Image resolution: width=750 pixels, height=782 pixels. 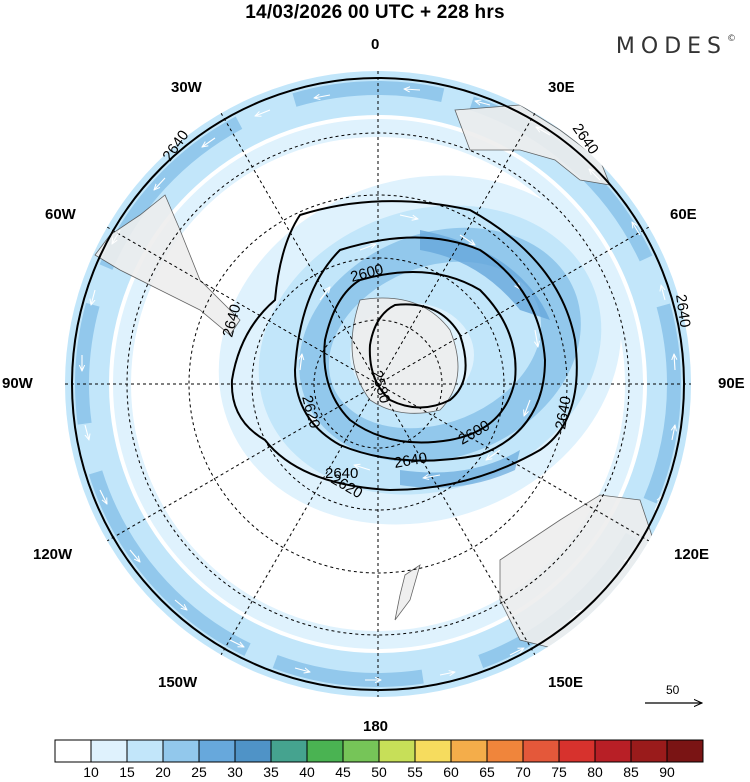 I want to click on lon-label-150w: 150W, so click(x=178, y=682).